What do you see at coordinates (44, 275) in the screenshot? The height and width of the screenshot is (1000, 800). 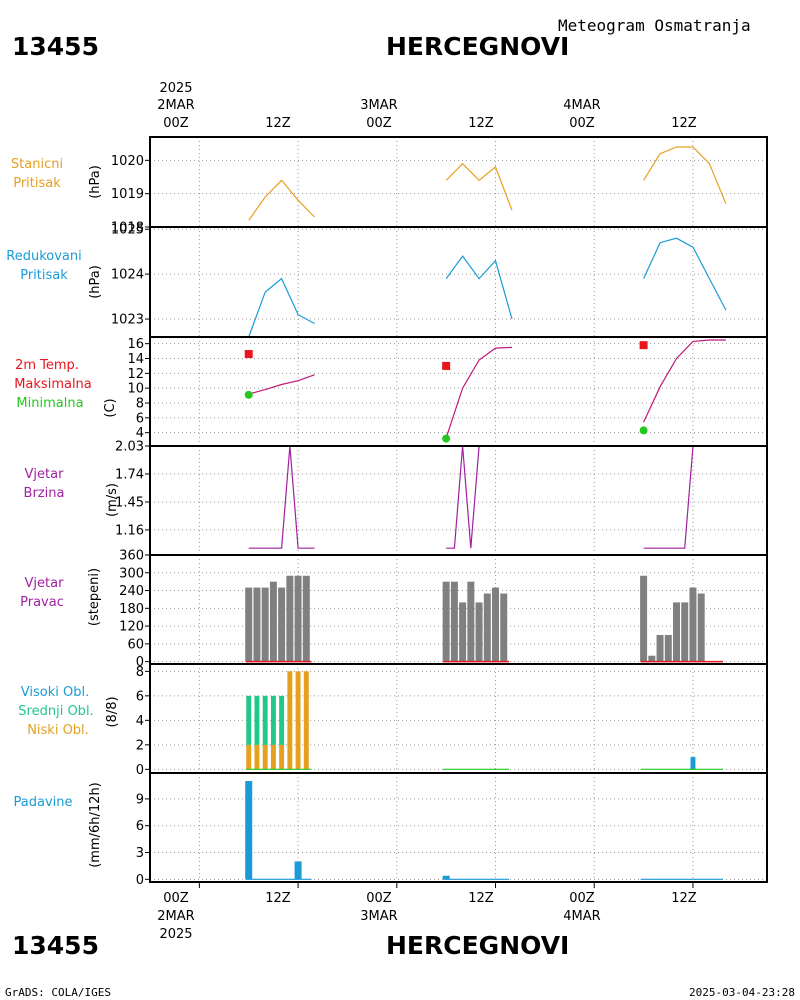 I see `reduced-pressure-label: Pritisak` at bounding box center [44, 275].